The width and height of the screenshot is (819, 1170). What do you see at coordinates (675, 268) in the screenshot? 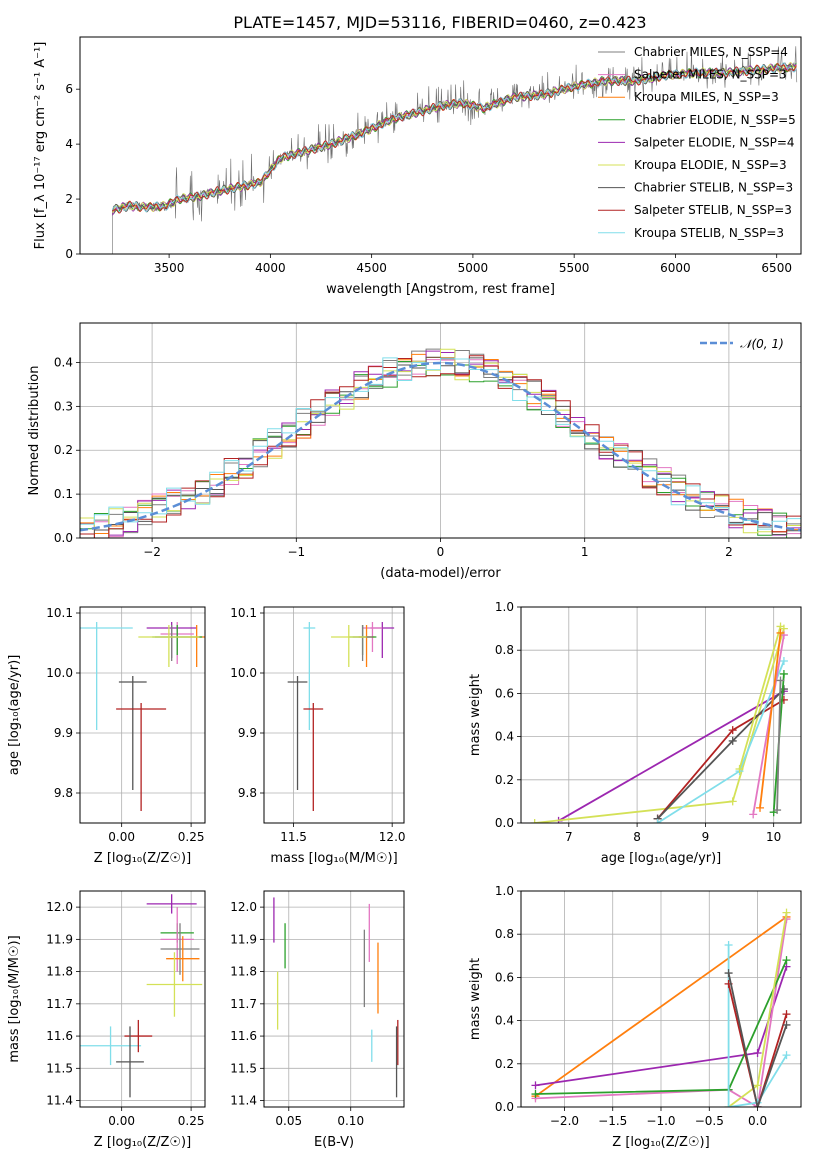
I see `x-tick-label: 6000` at bounding box center [675, 268].